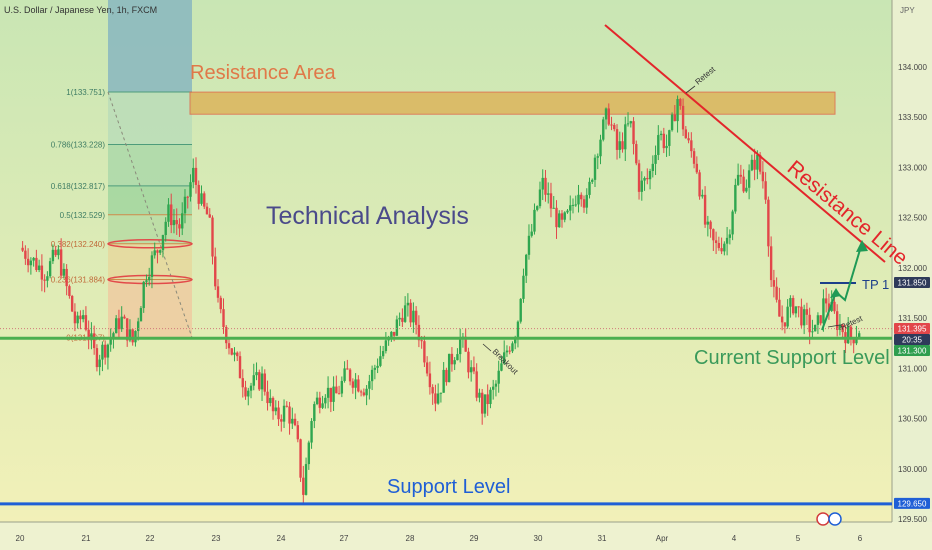 The width and height of the screenshot is (932, 550). Describe the element at coordinates (150, 46) in the screenshot. I see `fib-upper-zone` at that location.